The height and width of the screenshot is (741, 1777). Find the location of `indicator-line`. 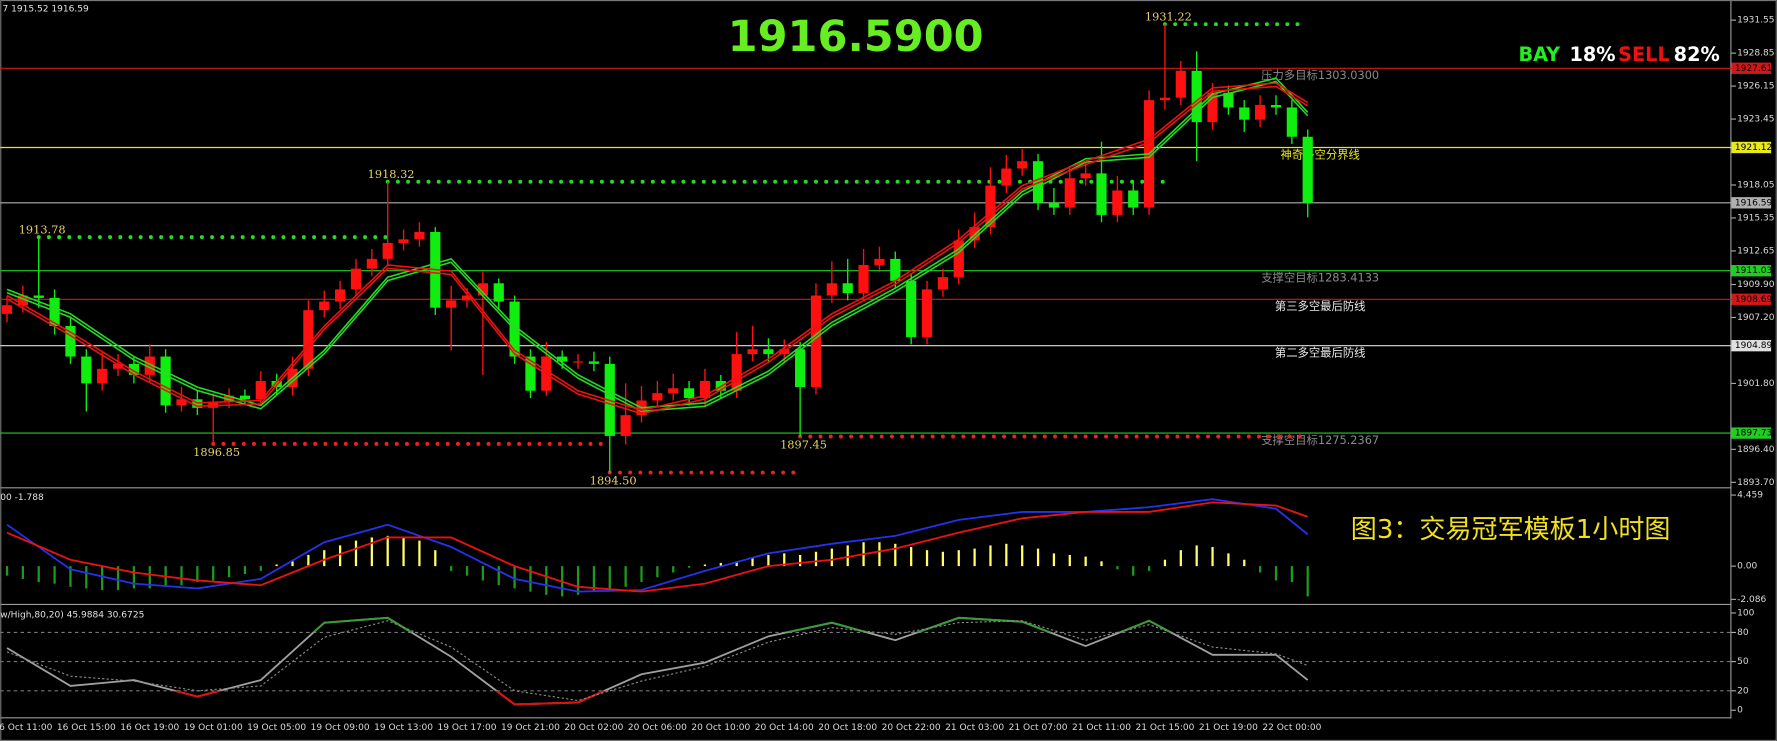

indicator-line is located at coordinates (657, 547).